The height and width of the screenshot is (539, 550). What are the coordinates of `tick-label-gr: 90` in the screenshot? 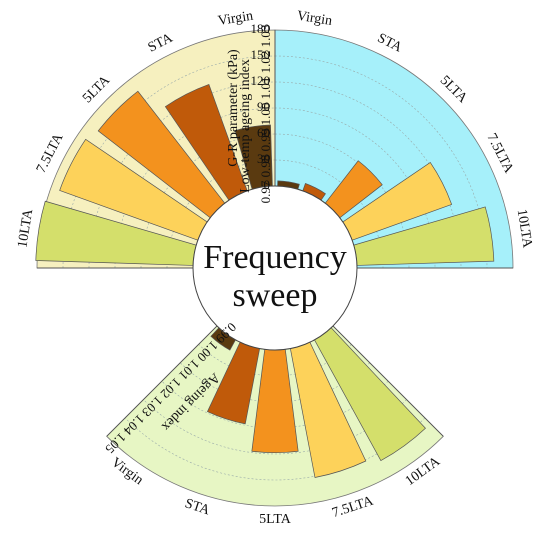 It's located at (263, 106).